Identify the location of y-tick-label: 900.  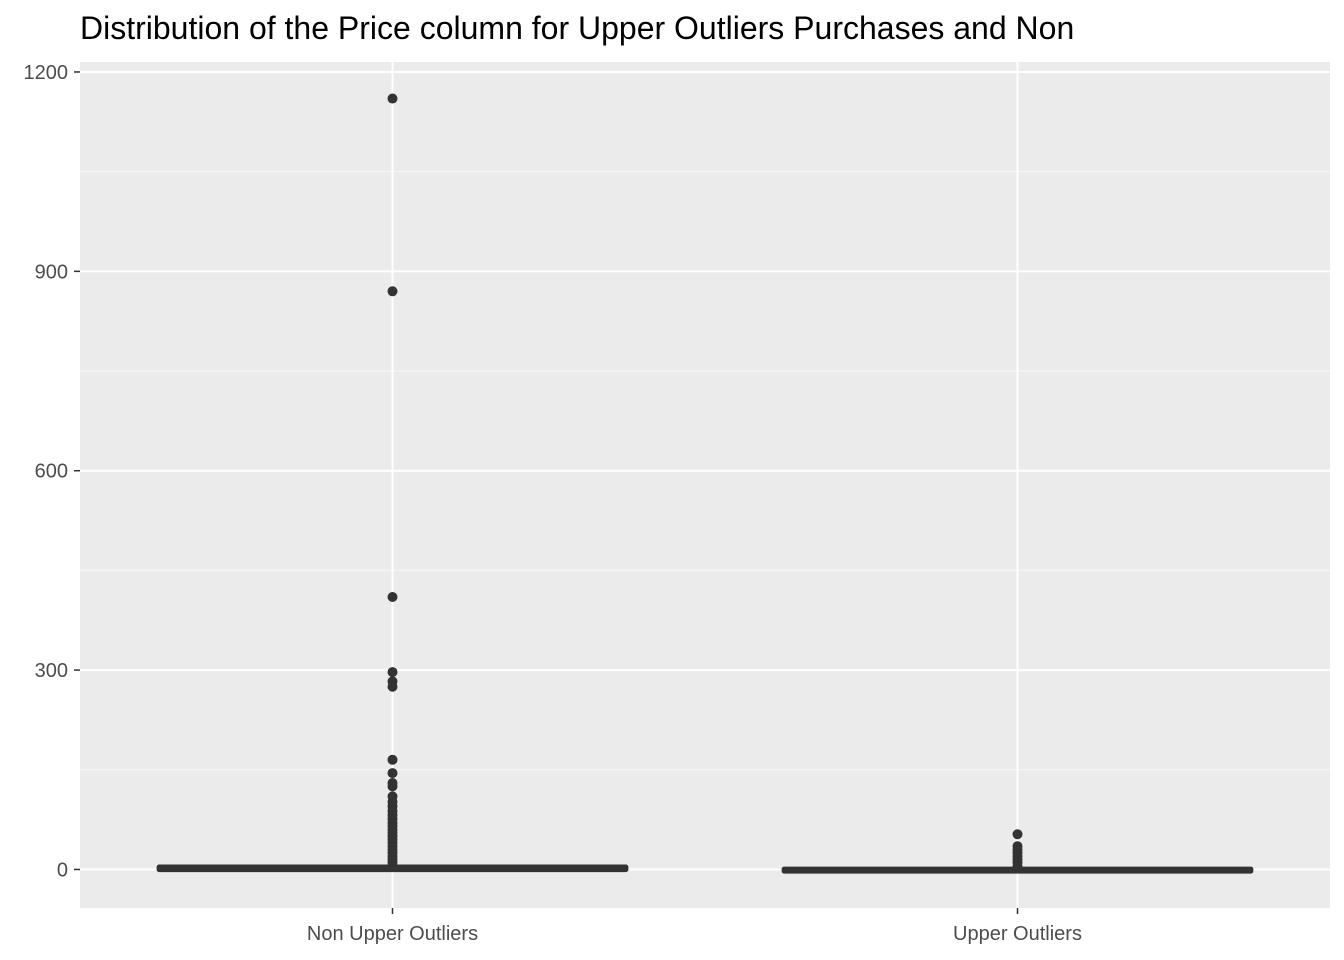
(51, 272).